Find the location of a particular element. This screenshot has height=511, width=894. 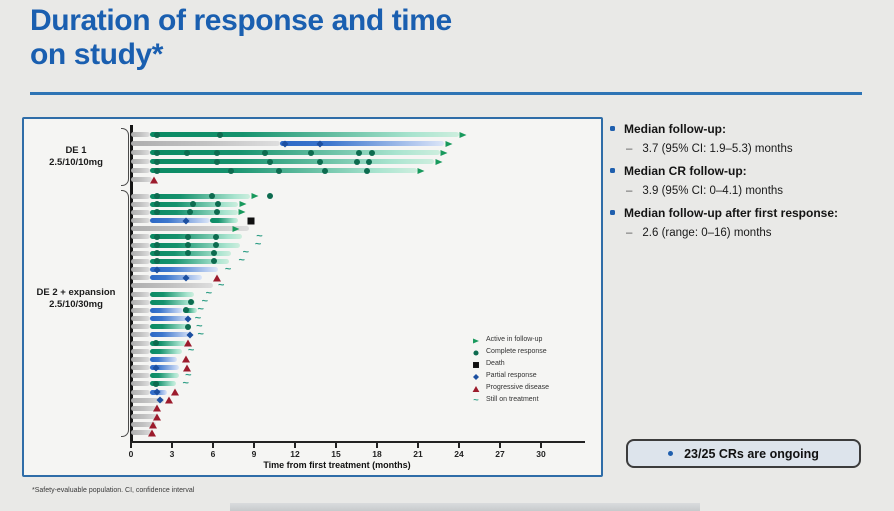

cohort-de2-name: DE 2 + expansion is located at coordinates (76, 292).